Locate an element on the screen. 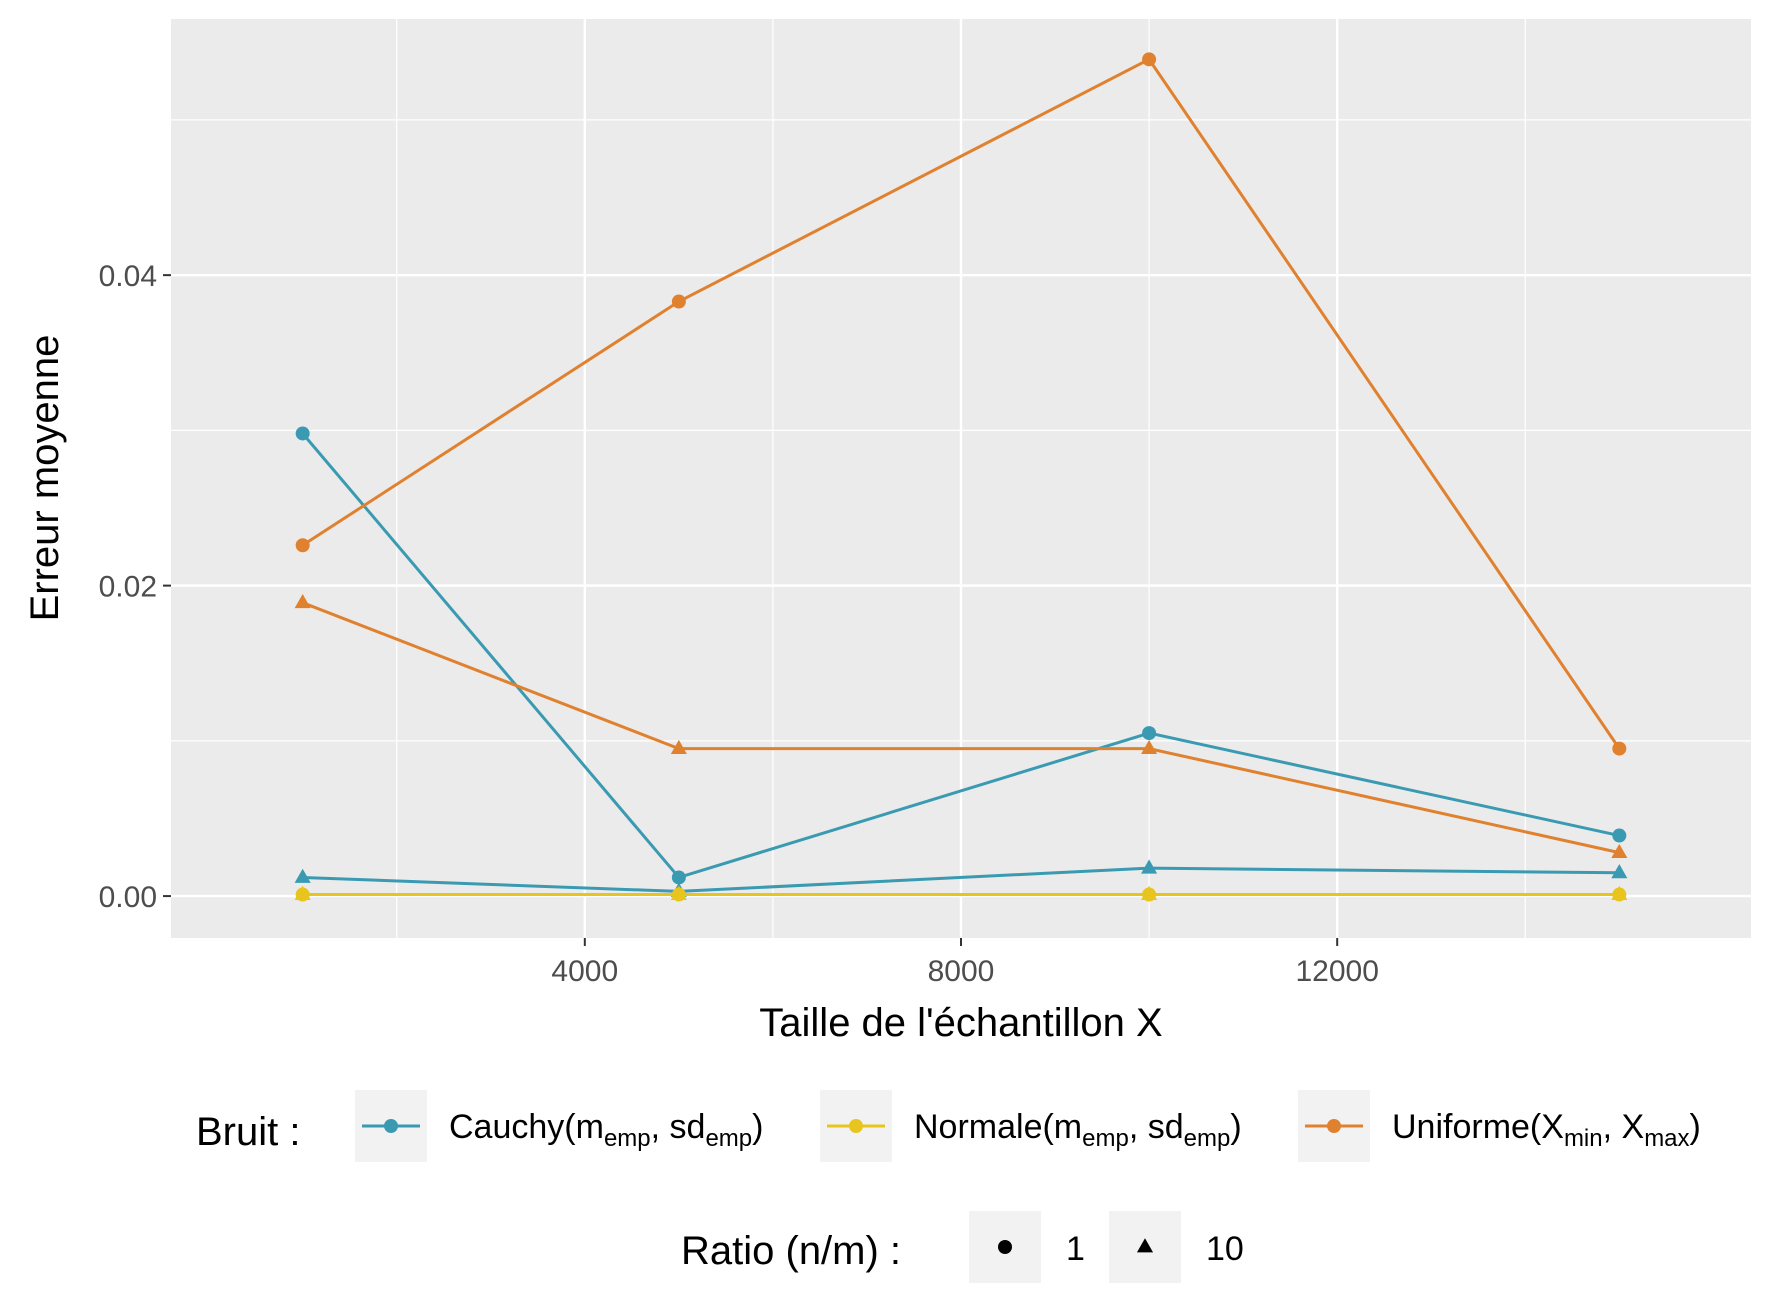  legend-key-cauchy: Cauchy(memp, sdemp) is located at coordinates (559, 1126).